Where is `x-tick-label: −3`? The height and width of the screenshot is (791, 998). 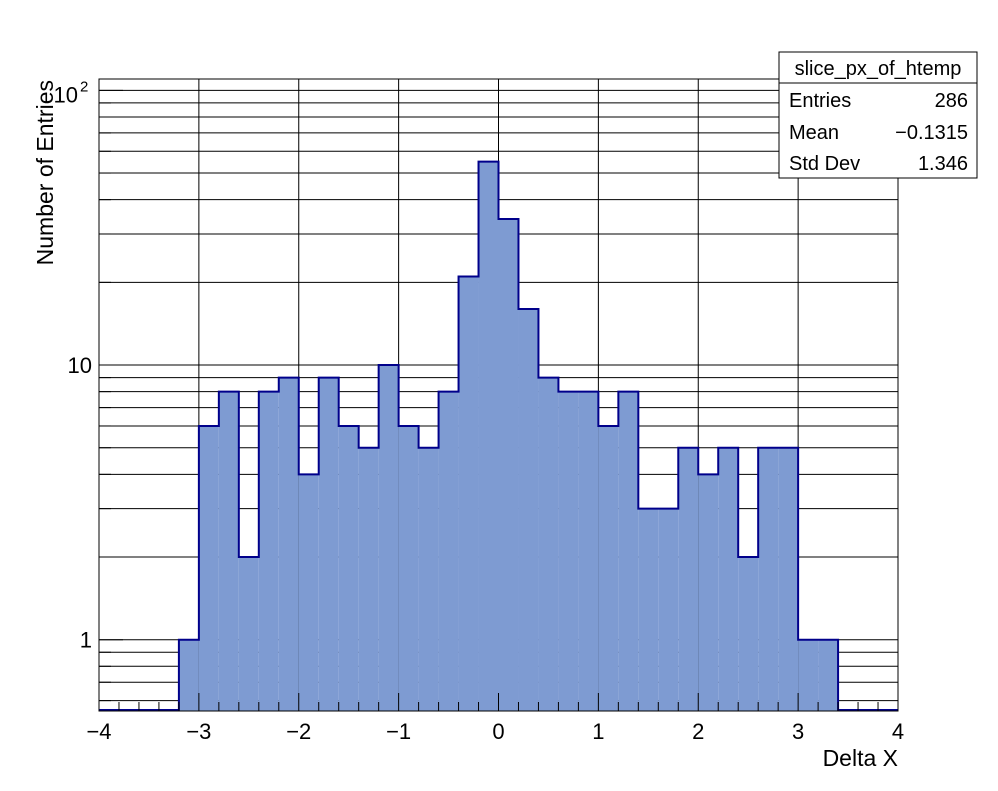
x-tick-label: −3 is located at coordinates (198, 731).